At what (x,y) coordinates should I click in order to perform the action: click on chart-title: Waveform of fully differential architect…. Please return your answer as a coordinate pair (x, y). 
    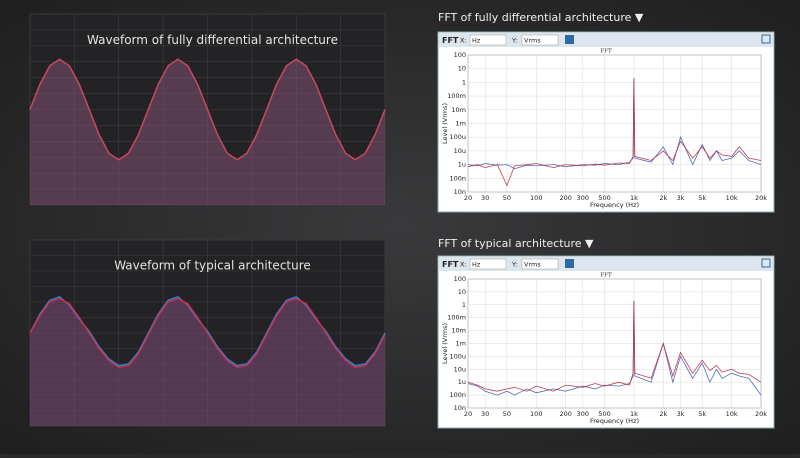
    Looking at the image, I should click on (212, 40).